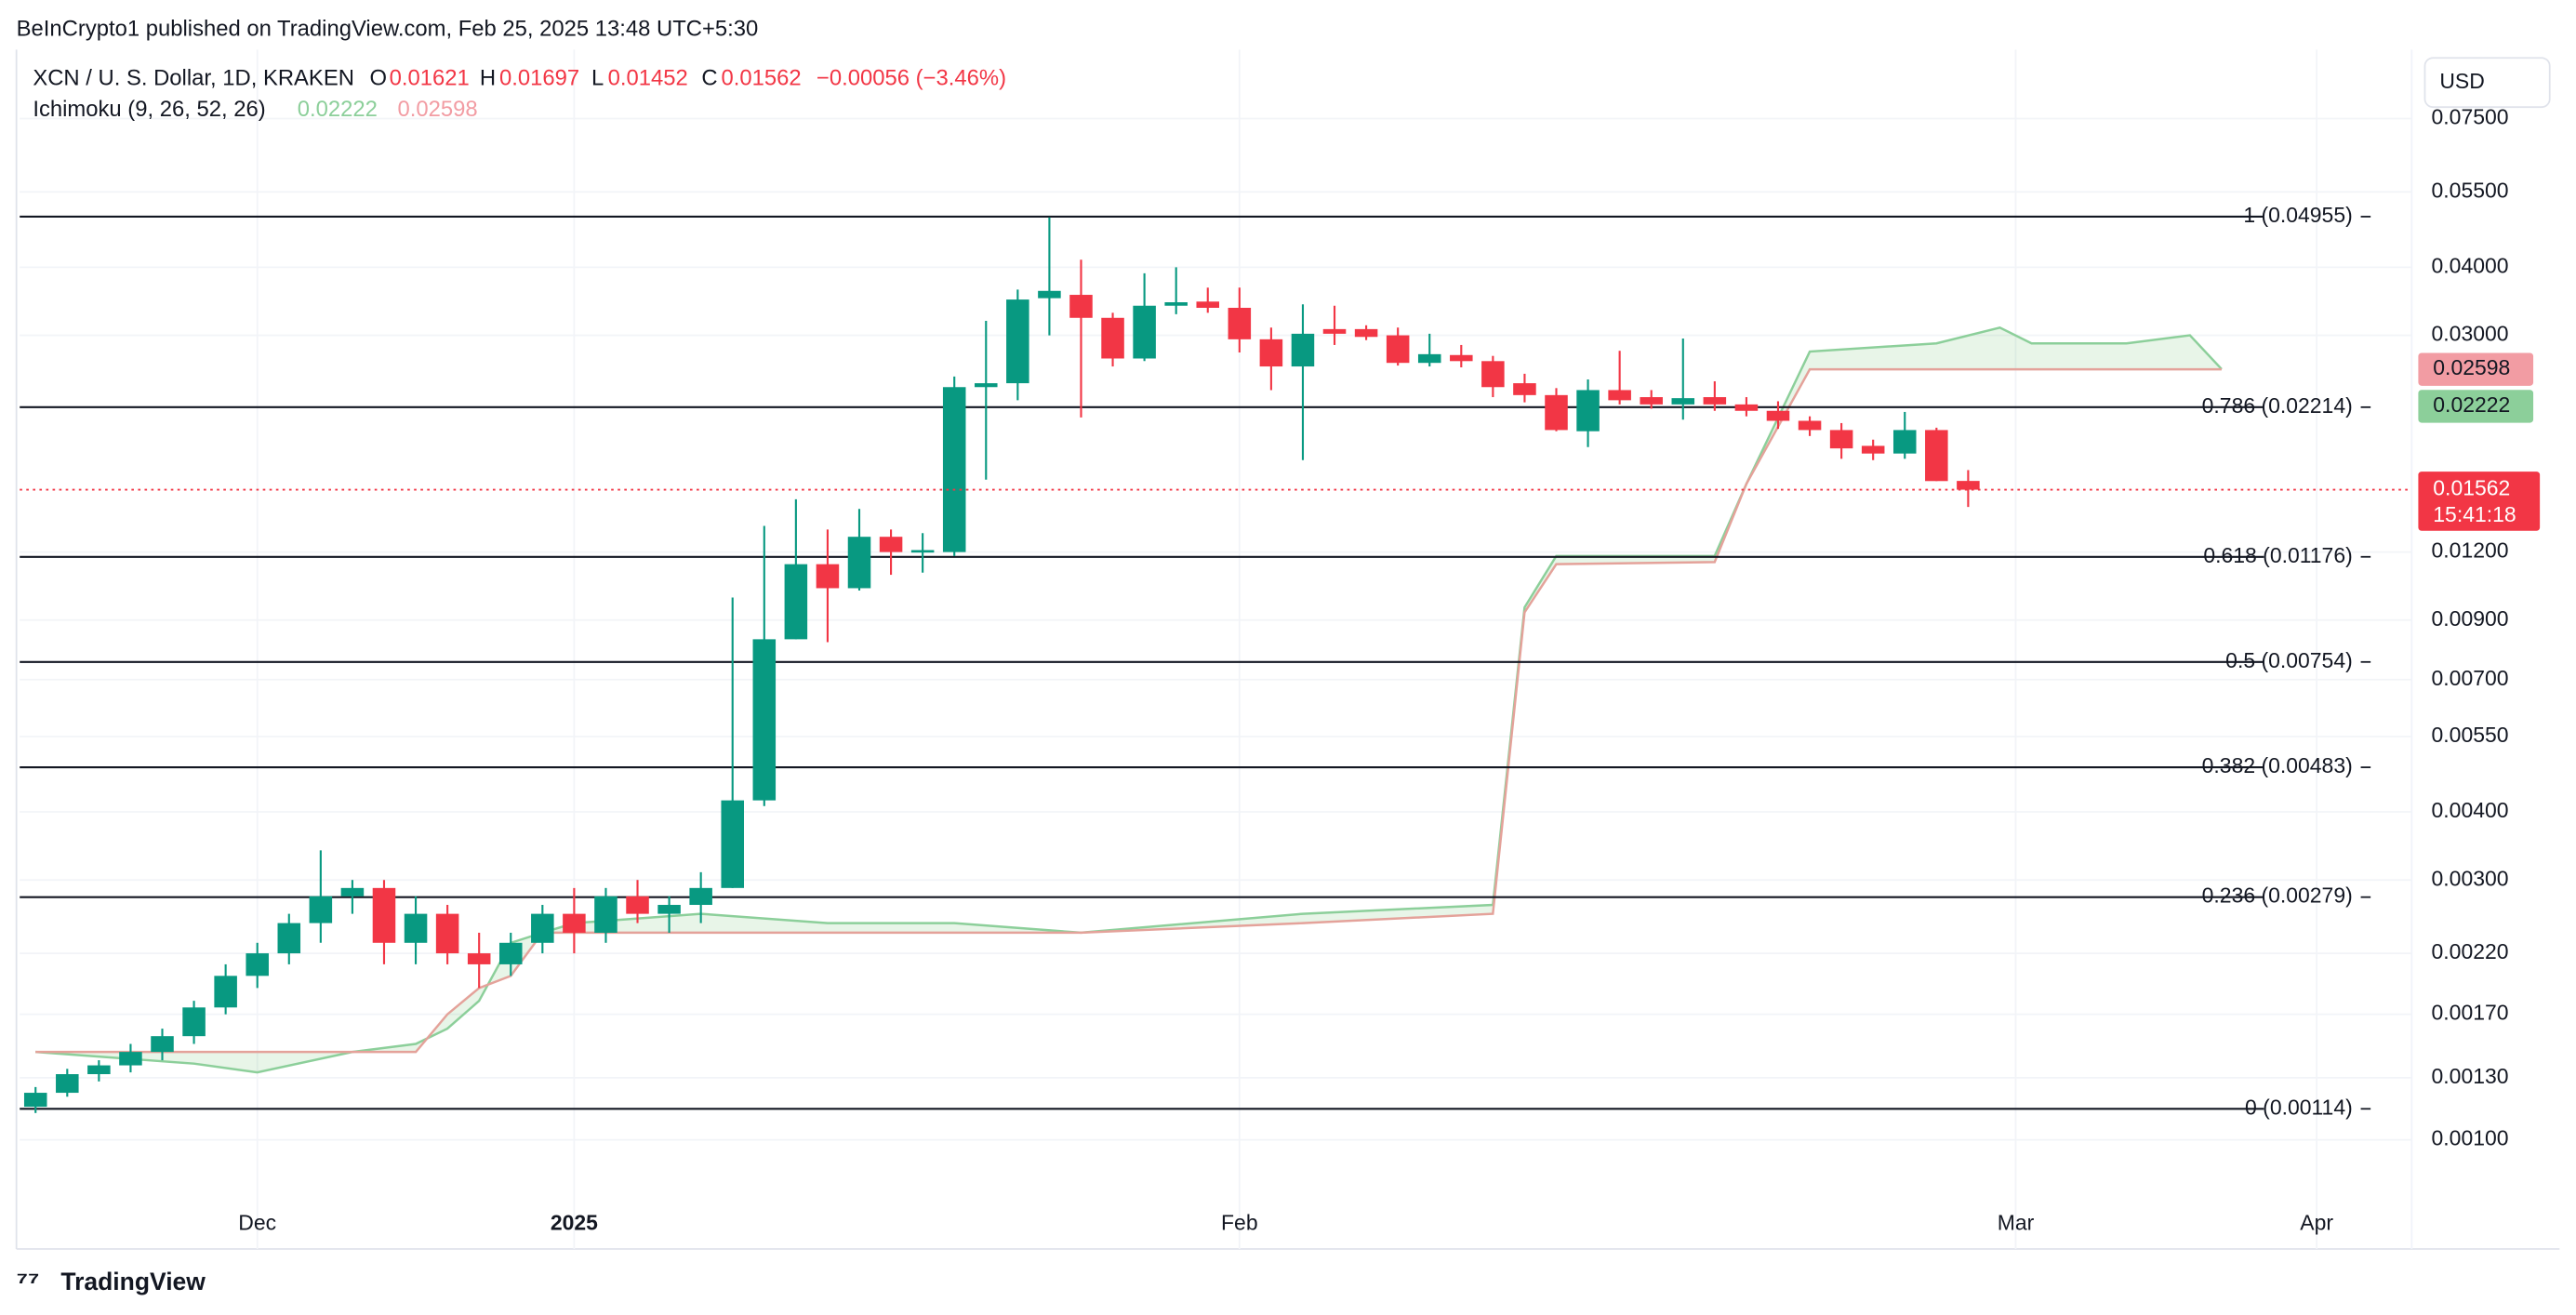 Image resolution: width=2576 pixels, height=1315 pixels. What do you see at coordinates (193, 77) in the screenshot?
I see `symbol-title: XCN / U. S. Dollar, 1D, KRAKEN` at bounding box center [193, 77].